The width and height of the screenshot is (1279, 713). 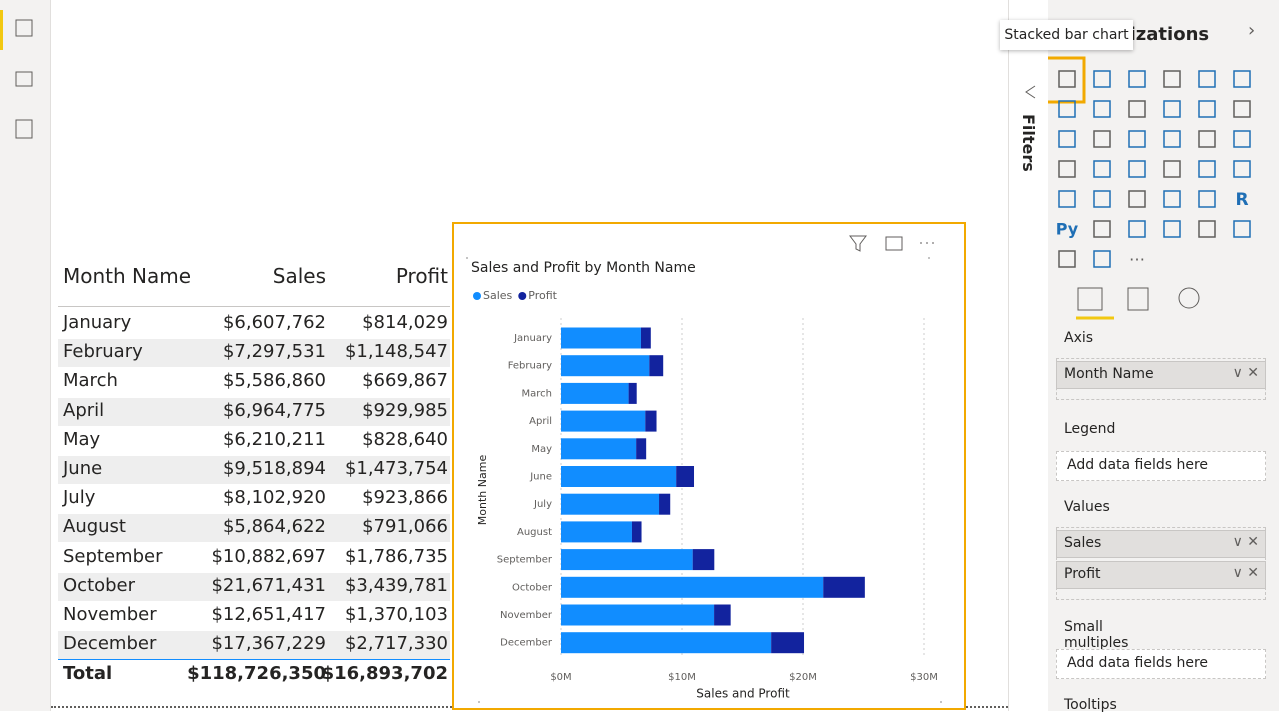 What do you see at coordinates (24, 129) in the screenshot?
I see `model-icon` at bounding box center [24, 129].